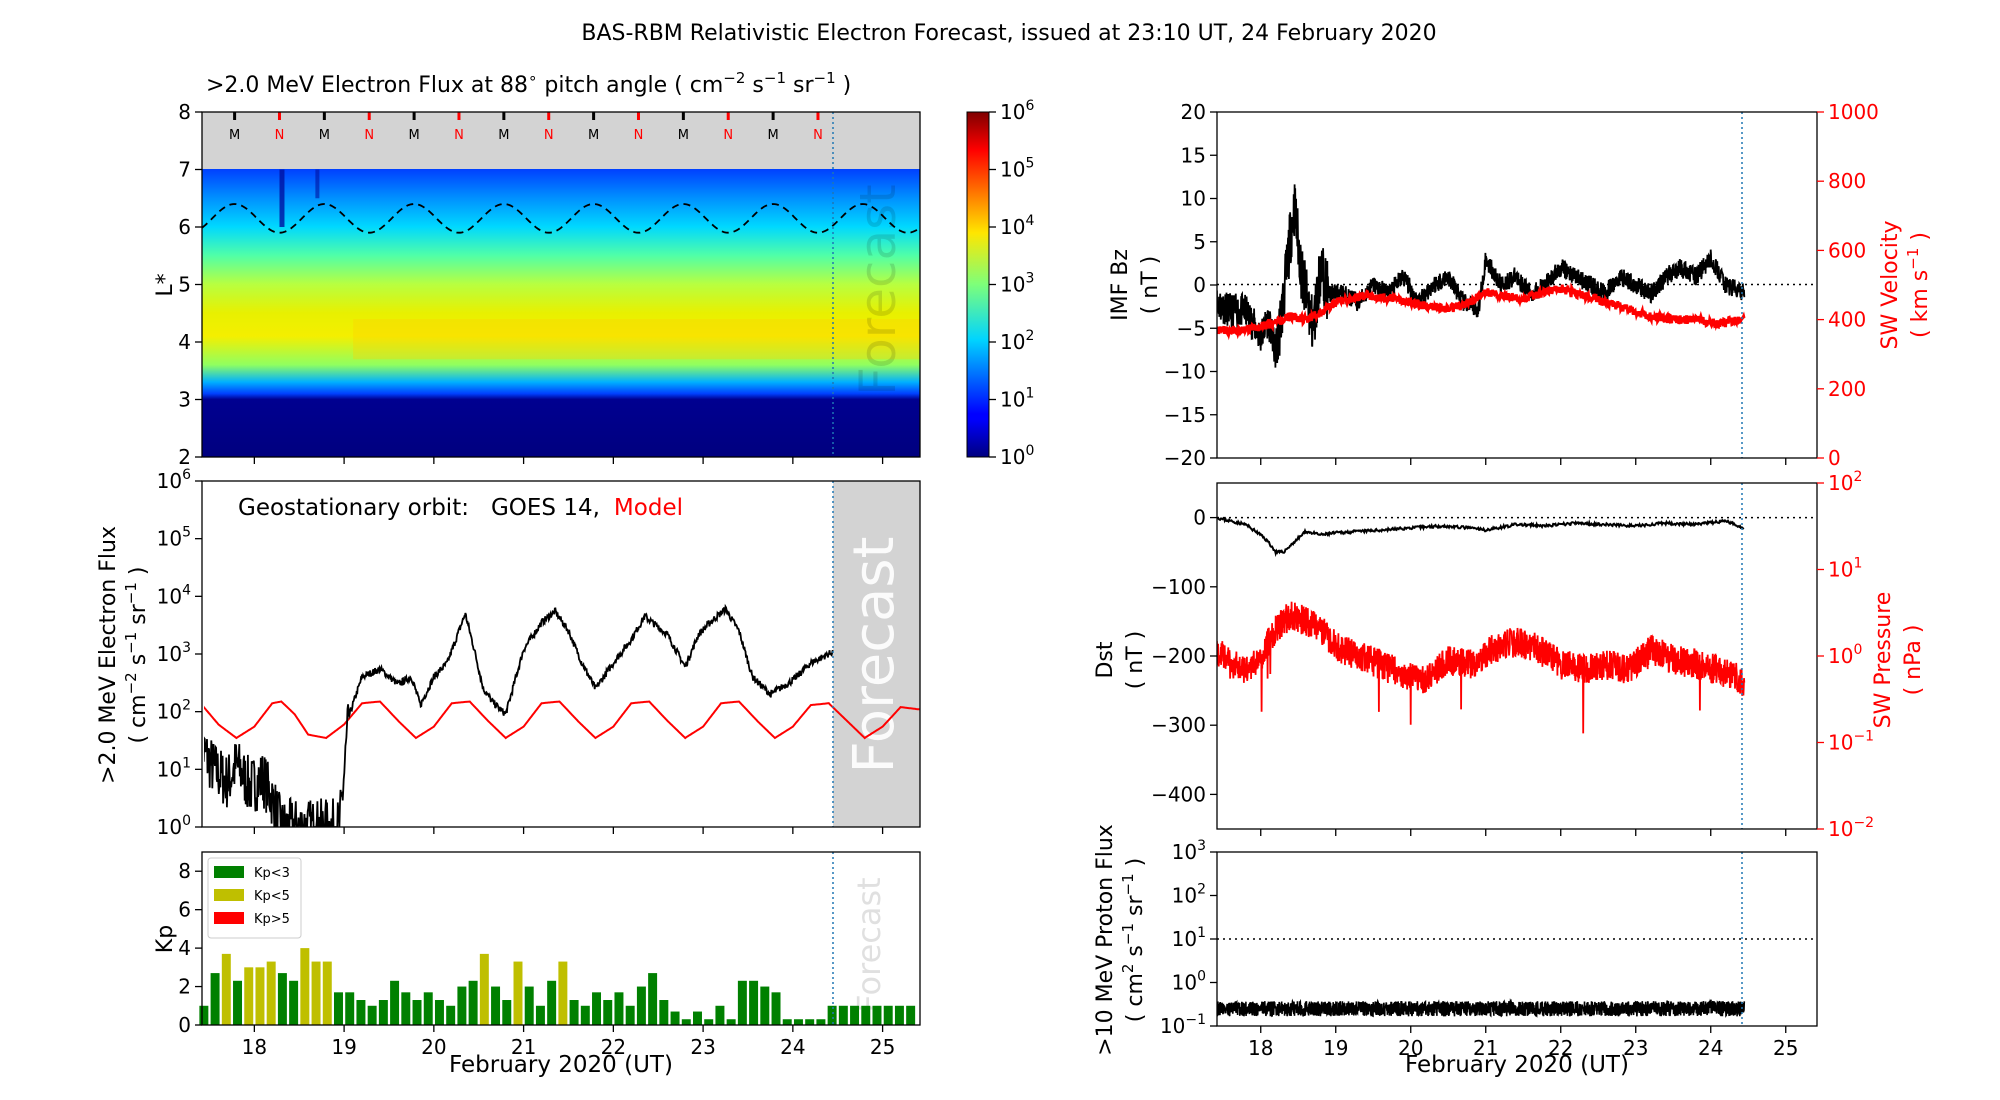 The height and width of the screenshot is (1100, 2000). Describe the element at coordinates (702, 1047) in the screenshot. I see `kp-x-label: 23` at that location.